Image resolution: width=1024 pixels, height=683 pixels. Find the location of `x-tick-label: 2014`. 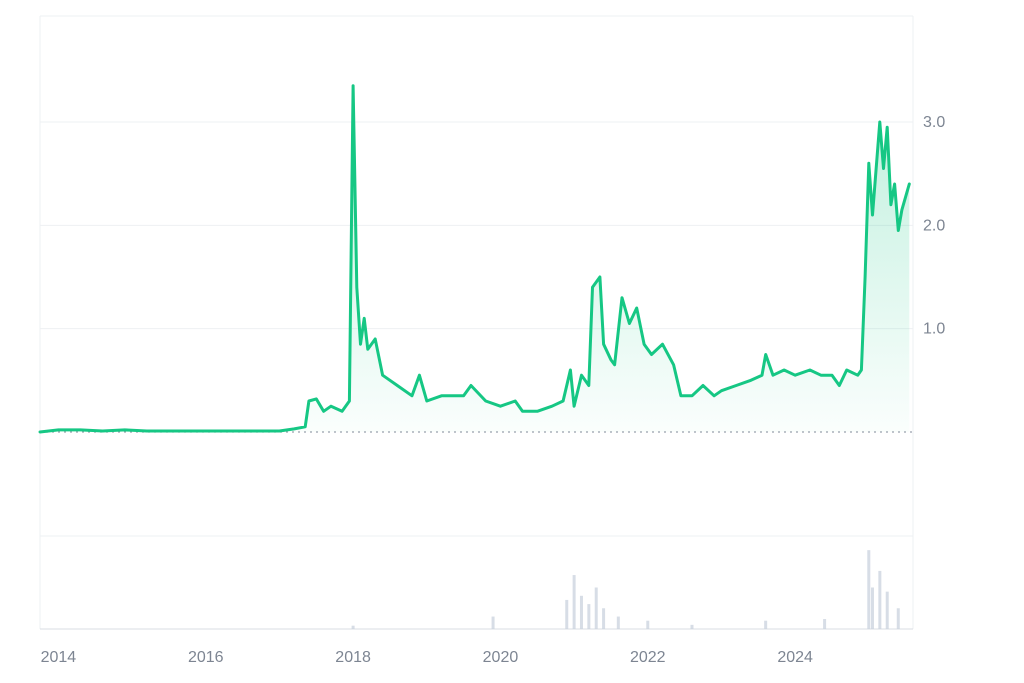

x-tick-label: 2014 is located at coordinates (59, 657).